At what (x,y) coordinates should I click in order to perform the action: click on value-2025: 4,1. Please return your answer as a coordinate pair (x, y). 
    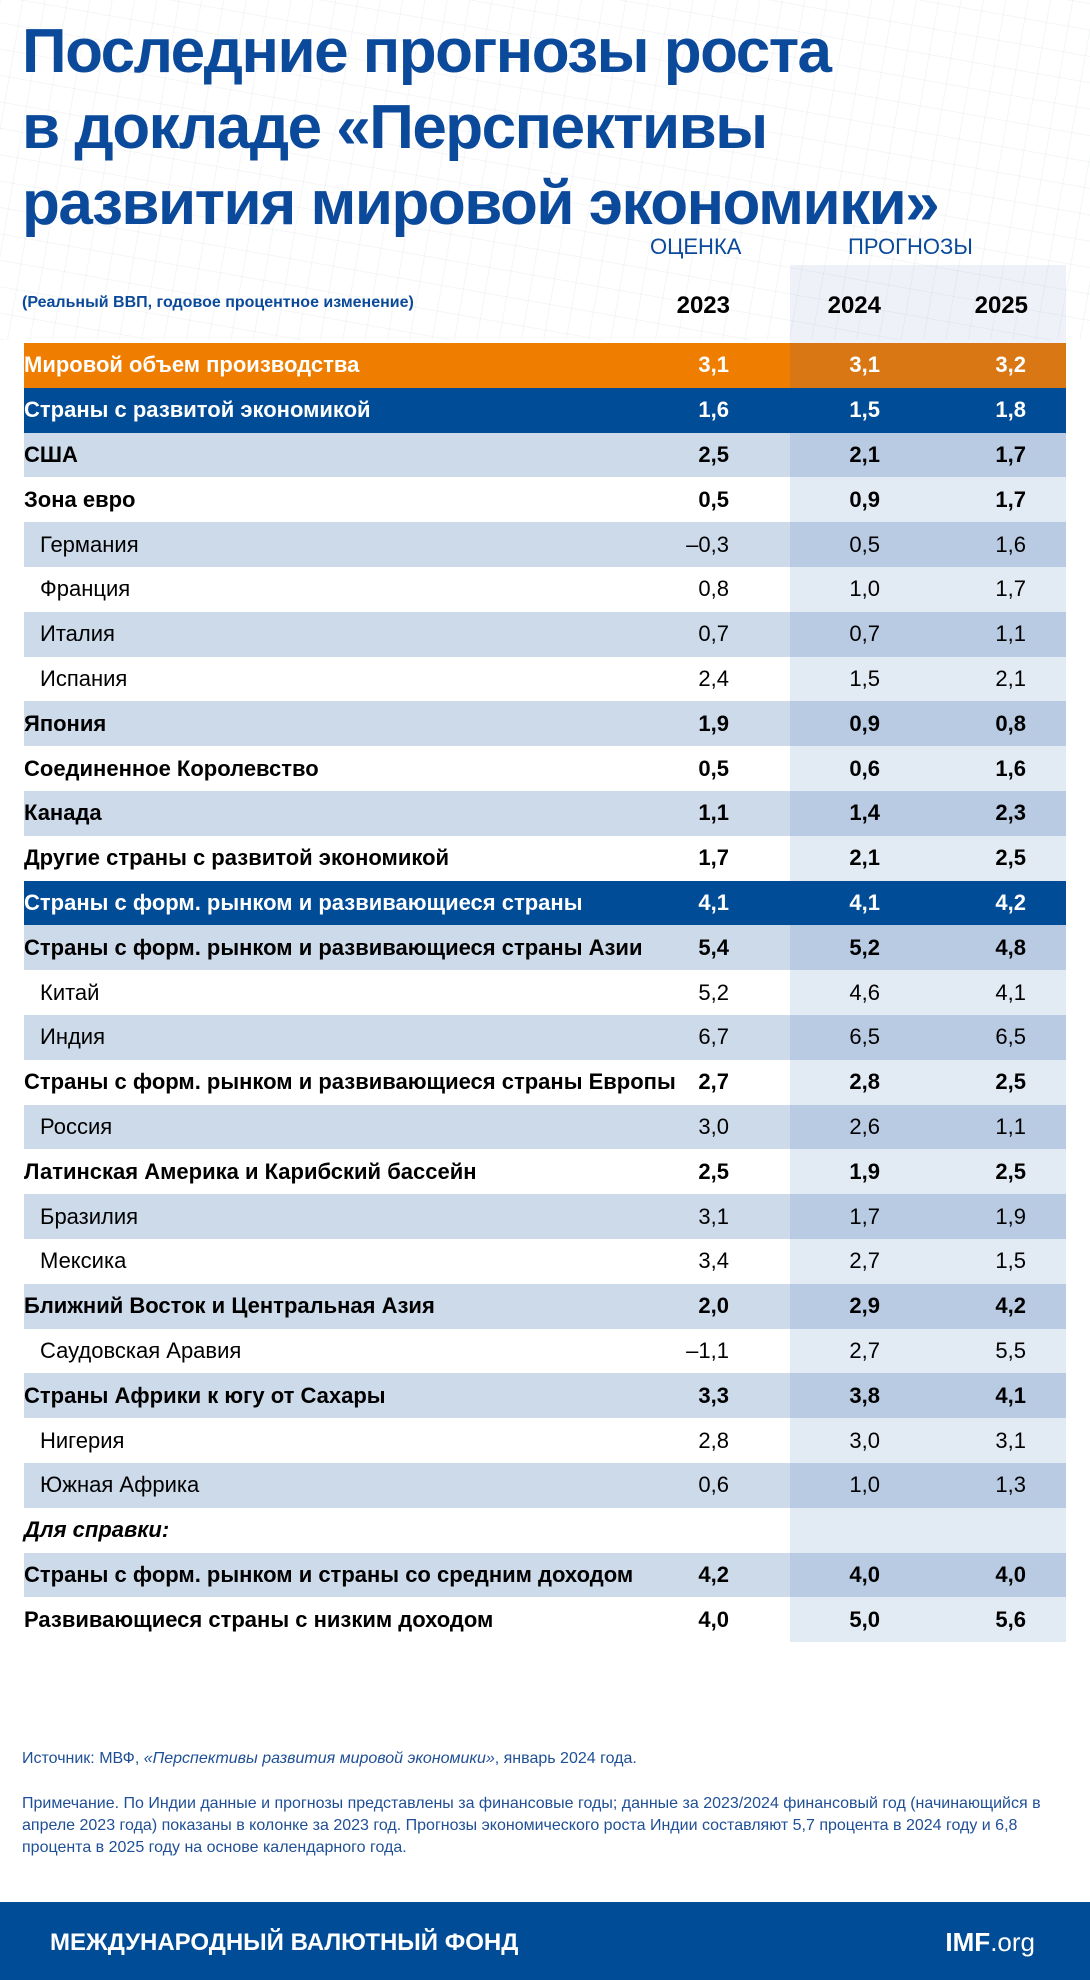
    Looking at the image, I should click on (1010, 1395).